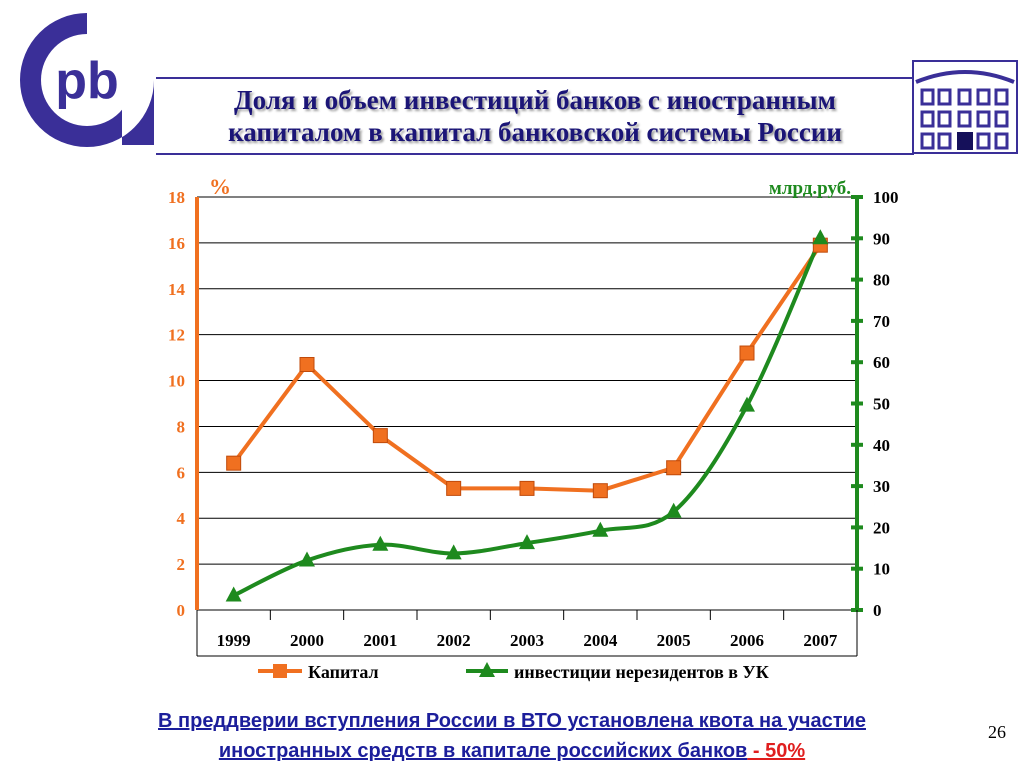 The width and height of the screenshot is (1024, 768). I want to click on legend-marker-investments, so click(487, 669).